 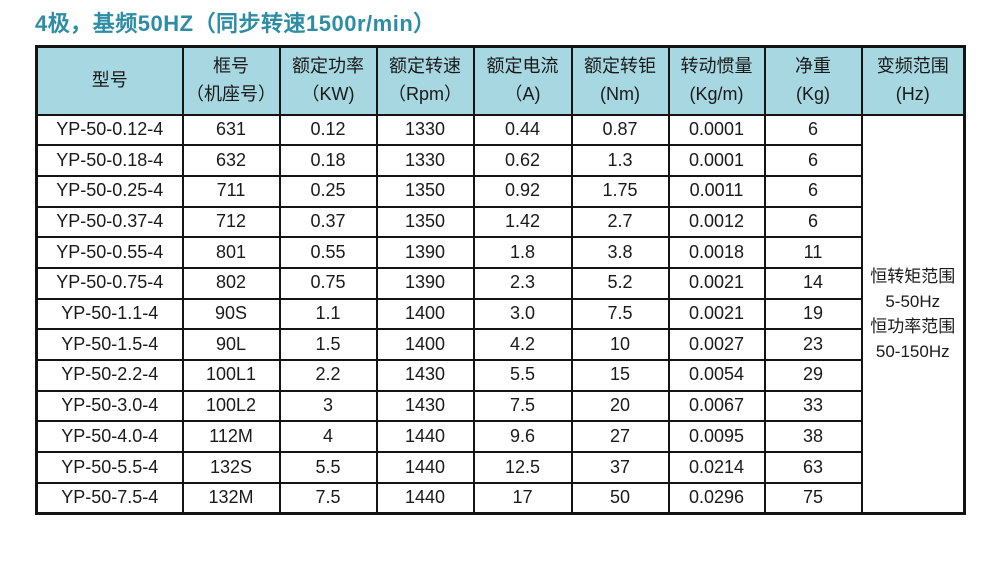 What do you see at coordinates (813, 406) in the screenshot?
I see `cell-weight: 33` at bounding box center [813, 406].